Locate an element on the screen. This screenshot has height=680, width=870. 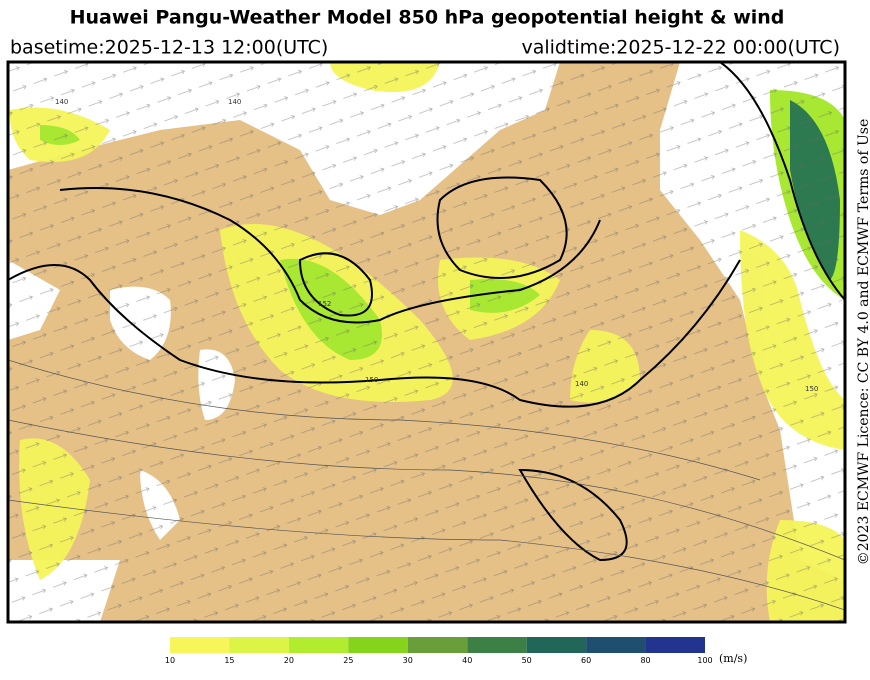
colorbar-tick: 80 is located at coordinates (645, 660).